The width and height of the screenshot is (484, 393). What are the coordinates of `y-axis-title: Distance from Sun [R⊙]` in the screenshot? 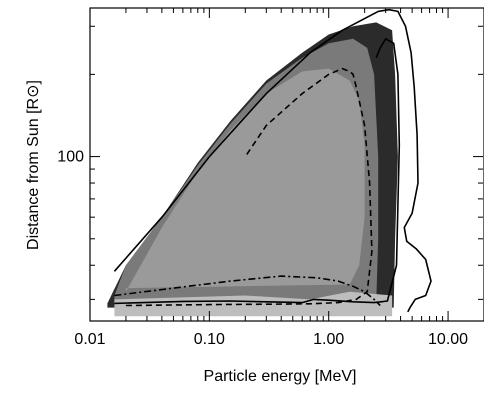 It's located at (33, 165).